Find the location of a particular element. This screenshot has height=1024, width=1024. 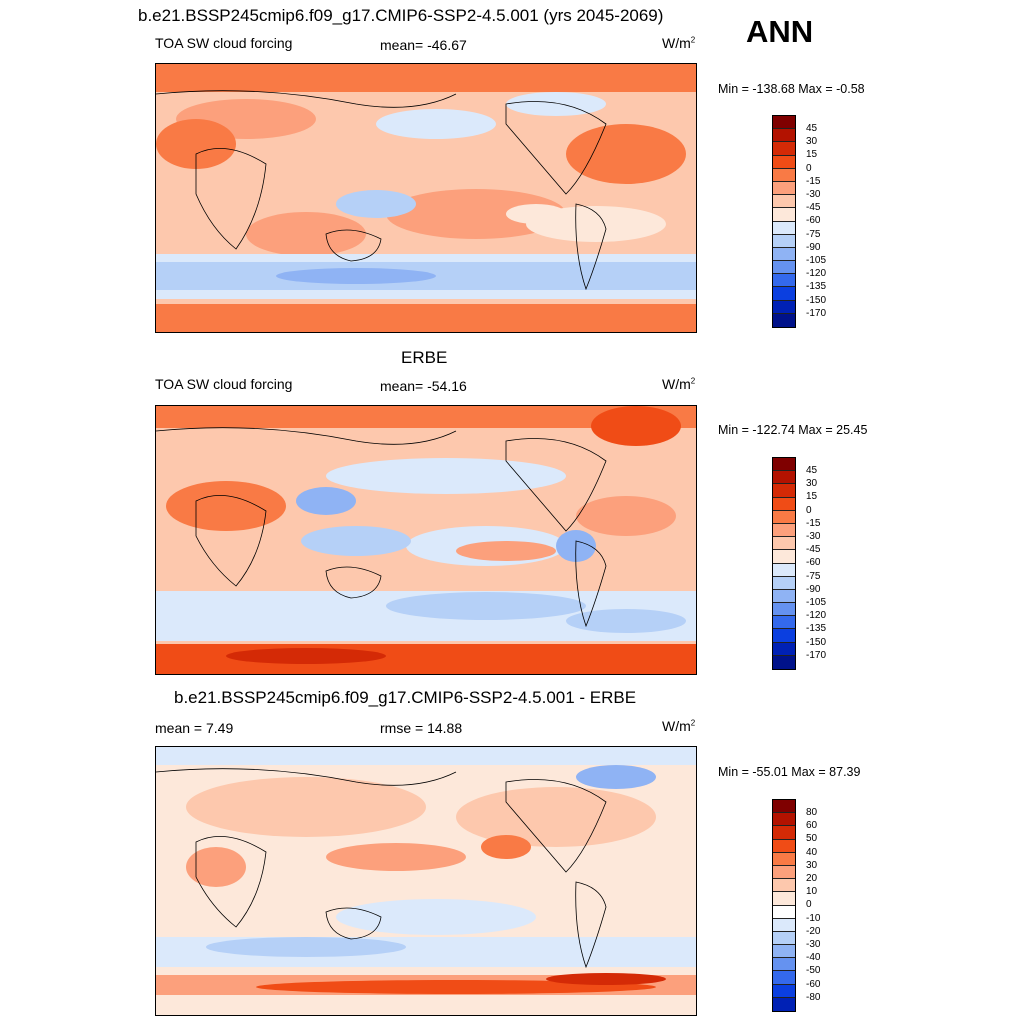

panel2-tick: -170 is located at coordinates (816, 655).